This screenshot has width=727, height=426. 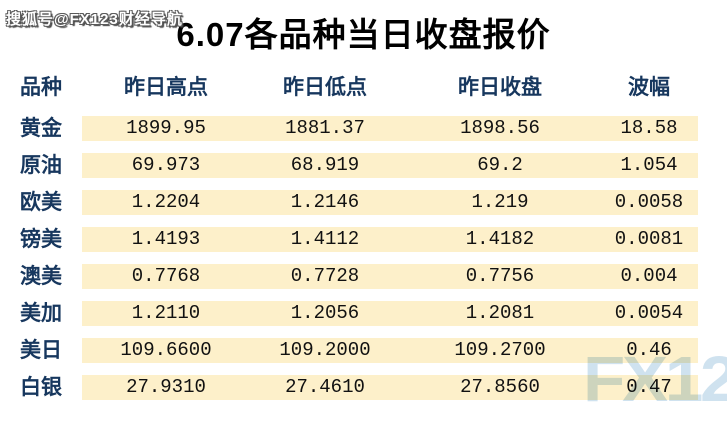 What do you see at coordinates (649, 87) in the screenshot?
I see `header-range: 波幅` at bounding box center [649, 87].